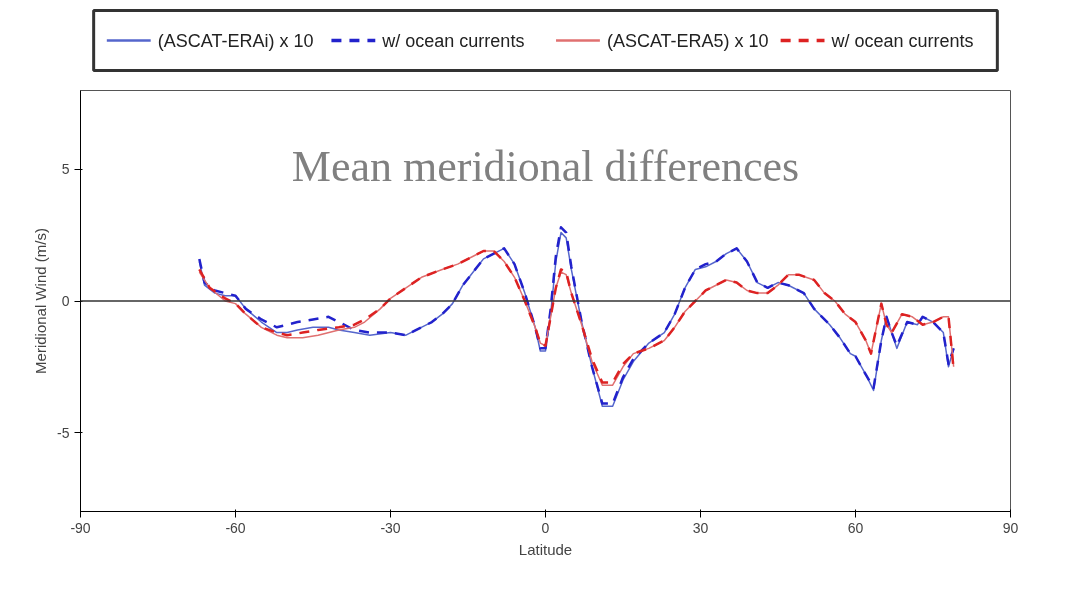  What do you see at coordinates (855, 527) in the screenshot?
I see `x-tick-label: 60` at bounding box center [855, 527].